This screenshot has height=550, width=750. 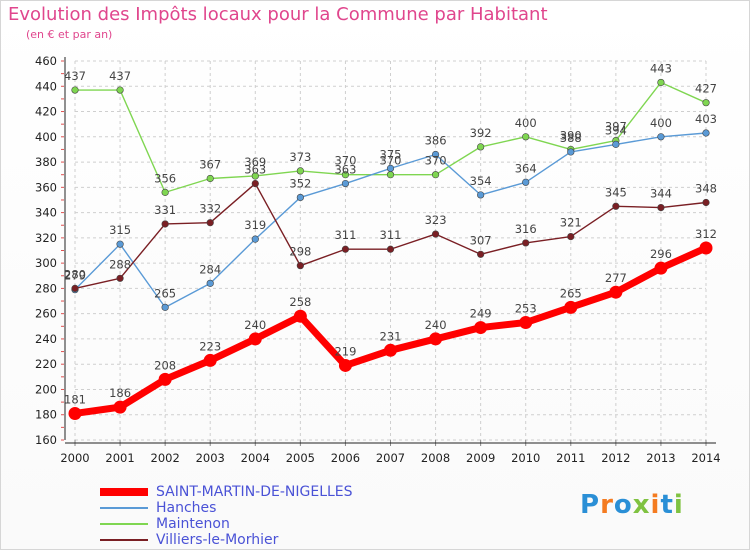 What do you see at coordinates (46, 238) in the screenshot?
I see `y-tick-label: 320` at bounding box center [46, 238].